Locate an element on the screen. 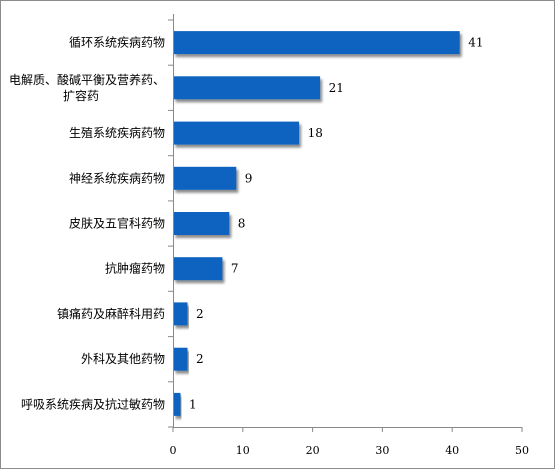 This screenshot has width=555, height=469. value-label-7: 2 is located at coordinates (200, 359).